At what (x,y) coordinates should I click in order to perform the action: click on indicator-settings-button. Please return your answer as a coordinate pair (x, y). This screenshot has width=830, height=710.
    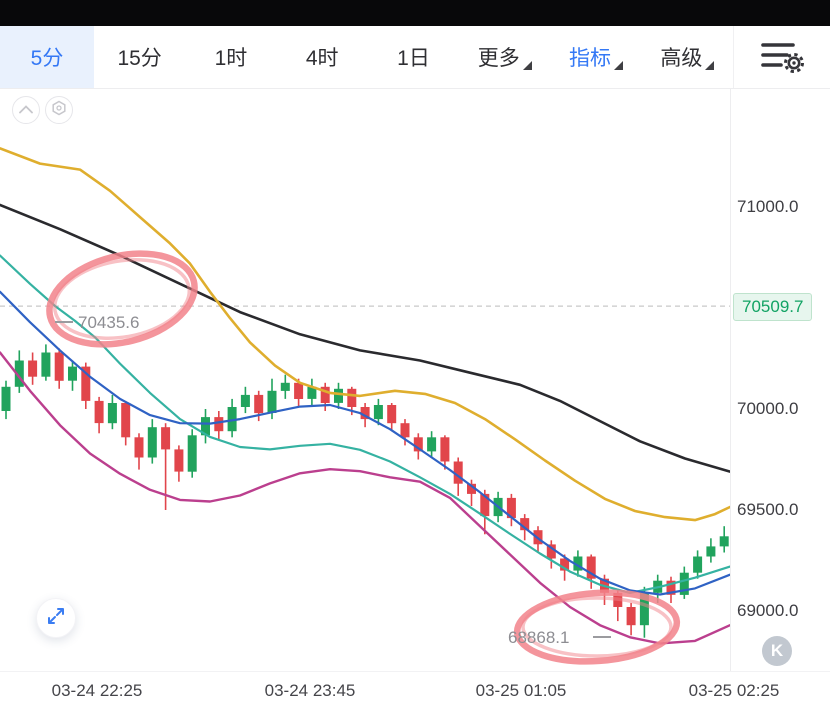
    Looking at the image, I should click on (59, 110).